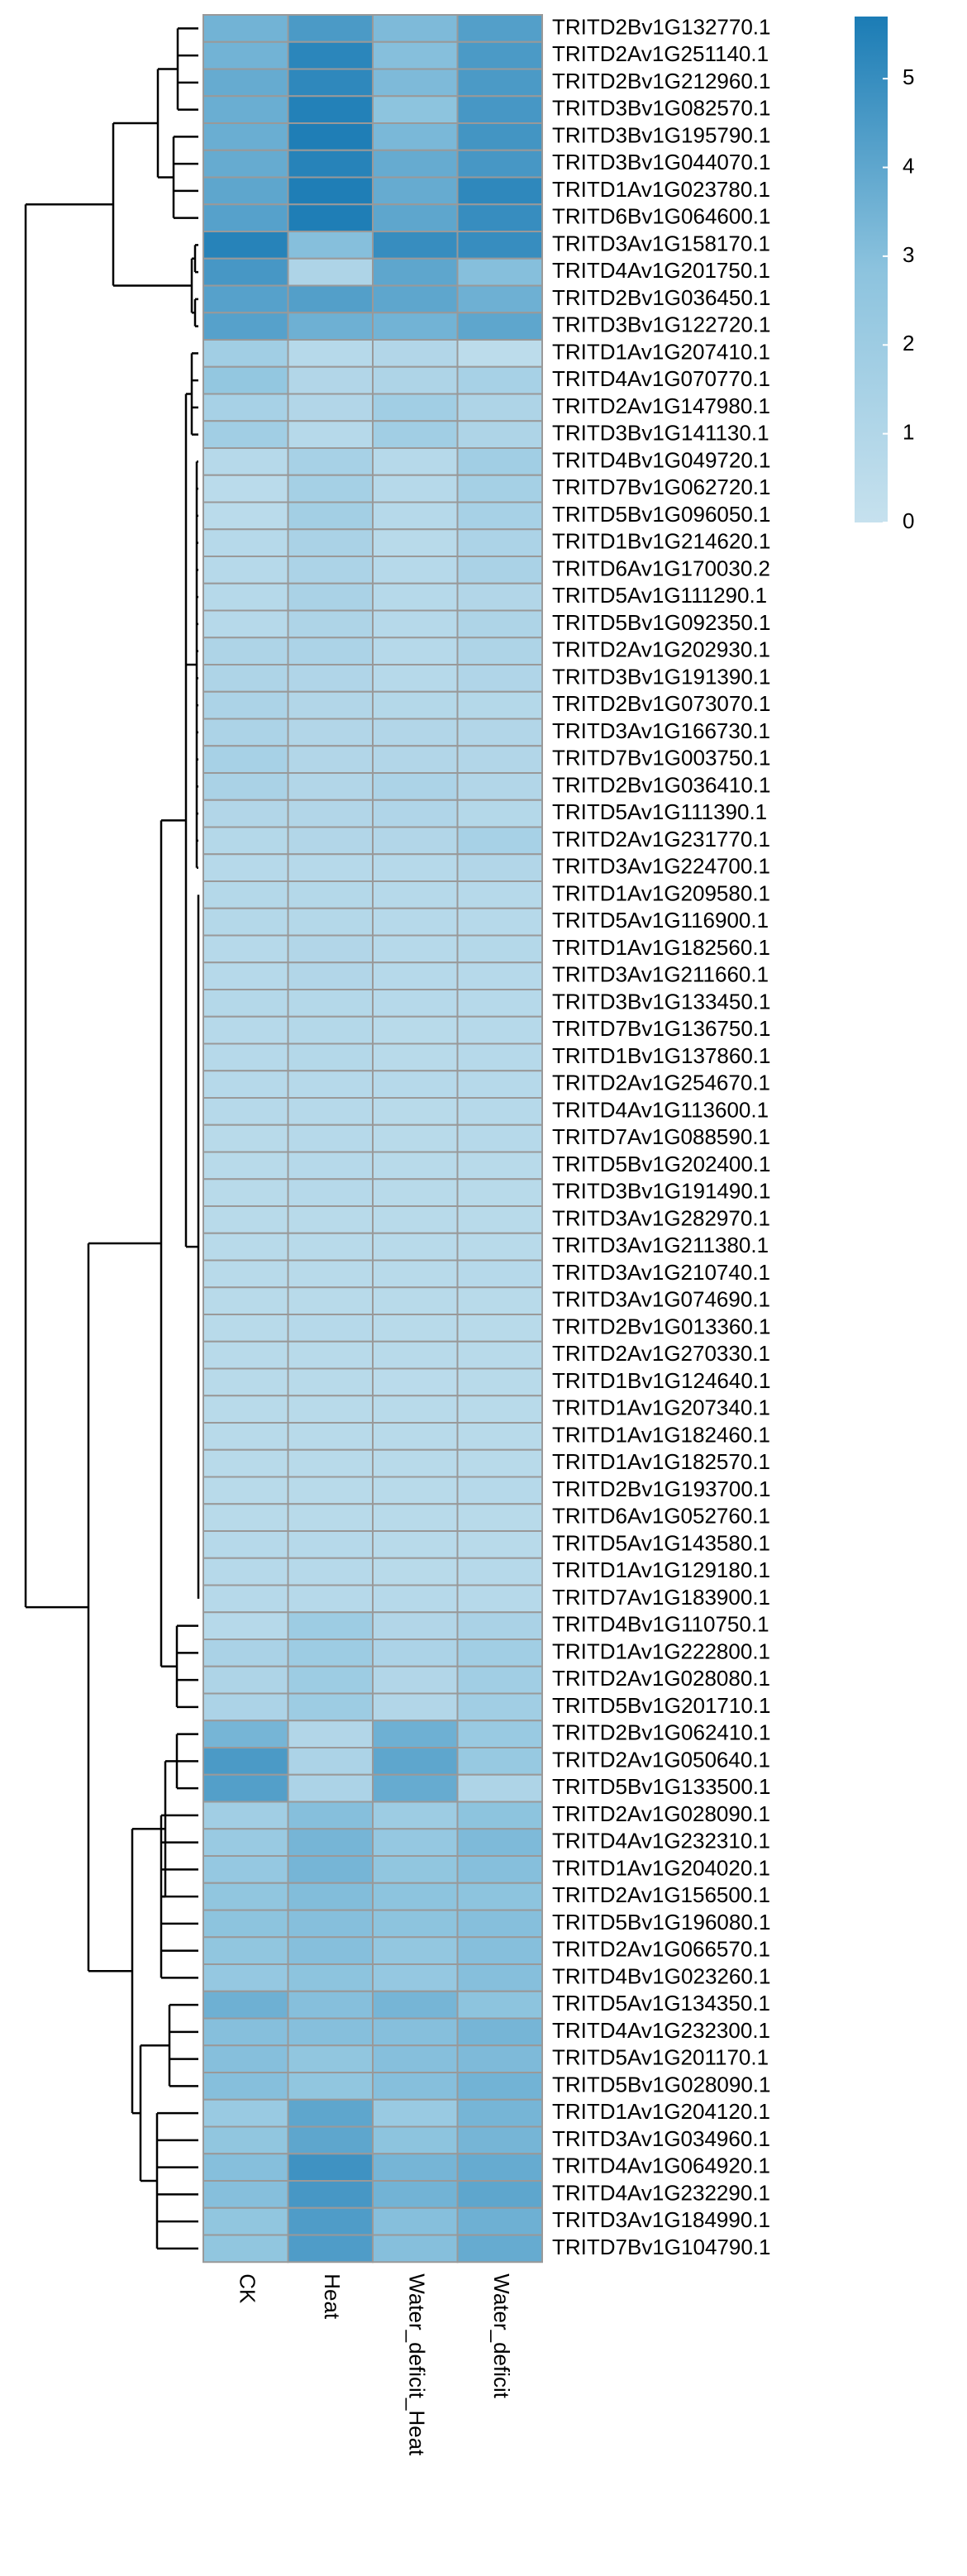 This screenshot has width=967, height=2576. Describe the element at coordinates (908, 254) in the screenshot. I see `legend-tick-label: 3` at that location.